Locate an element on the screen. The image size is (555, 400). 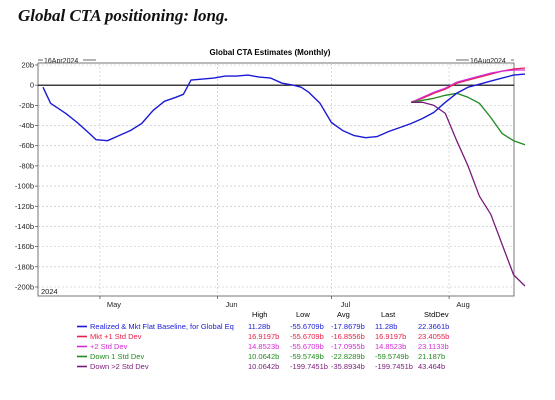
range-start-label: 16Apr2024 is located at coordinates (61, 61).